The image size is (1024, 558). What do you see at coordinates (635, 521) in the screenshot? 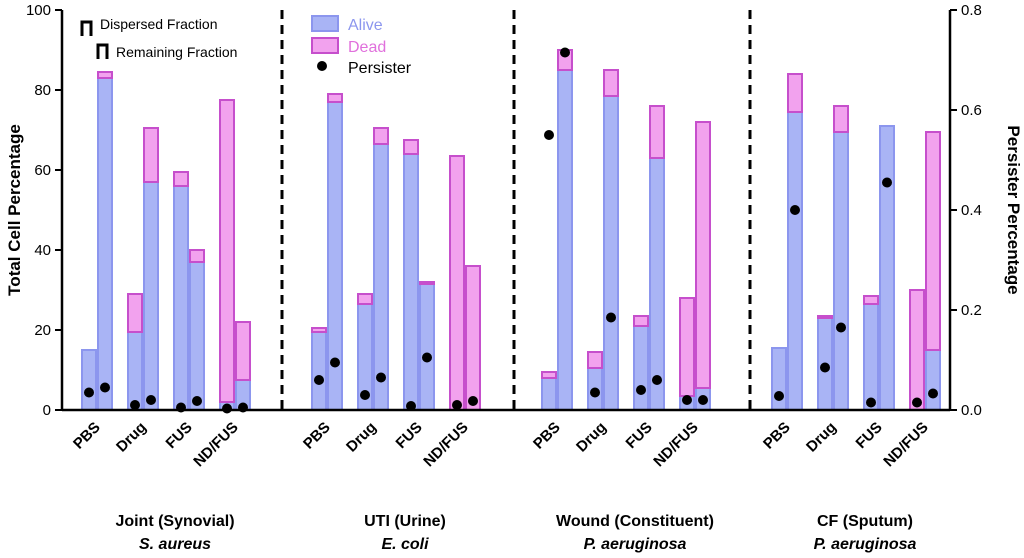
I see `group-title: Wound (Constituent)` at bounding box center [635, 521].